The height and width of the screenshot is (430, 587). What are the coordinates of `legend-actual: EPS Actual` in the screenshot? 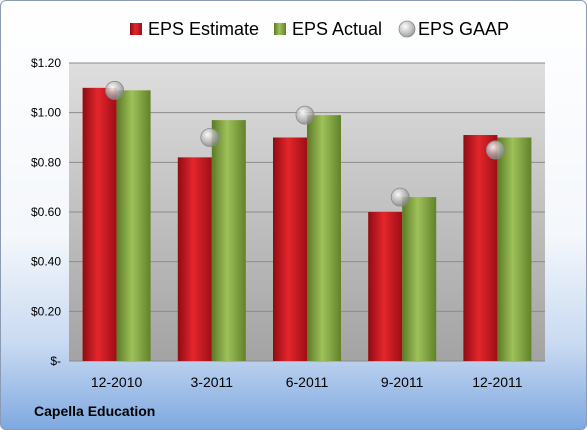 It's located at (328, 29).